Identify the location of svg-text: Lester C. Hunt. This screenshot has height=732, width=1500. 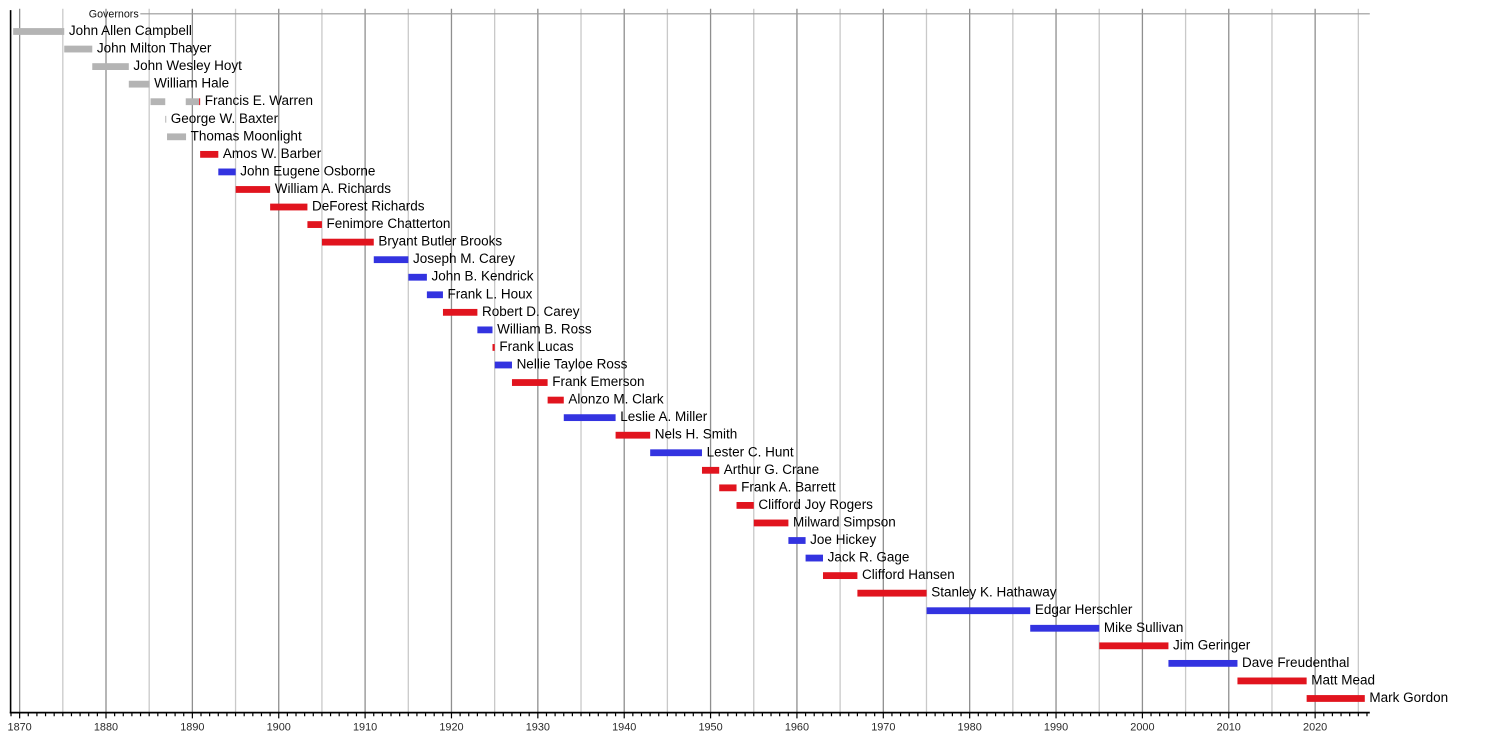
(750, 451).